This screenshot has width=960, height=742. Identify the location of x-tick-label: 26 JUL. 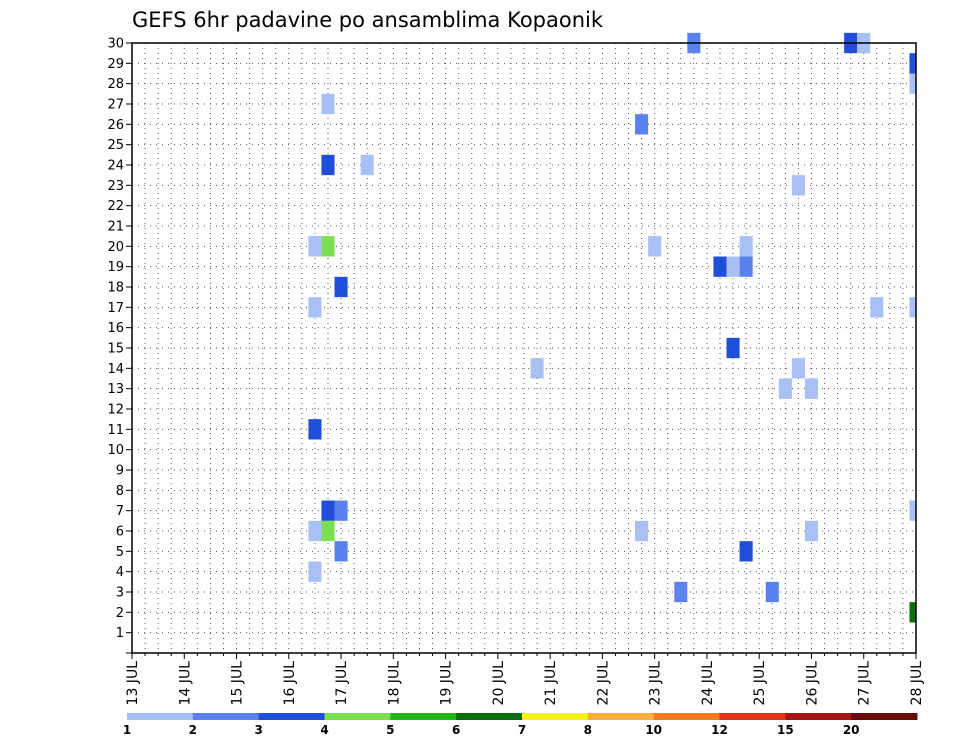
(812, 683).